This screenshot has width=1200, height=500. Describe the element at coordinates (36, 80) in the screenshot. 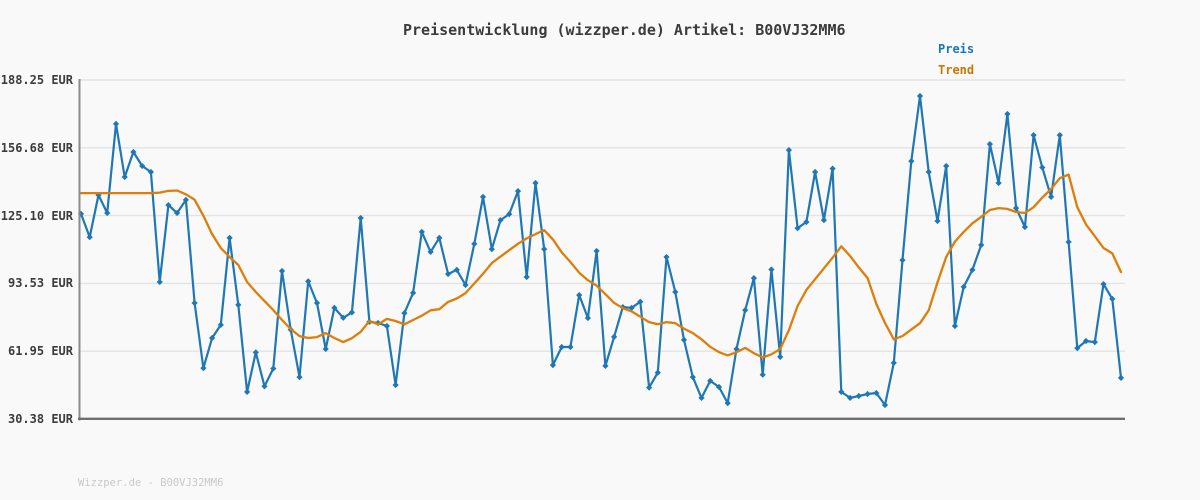

I see `y-tick-label: 188.25 EUR` at that location.